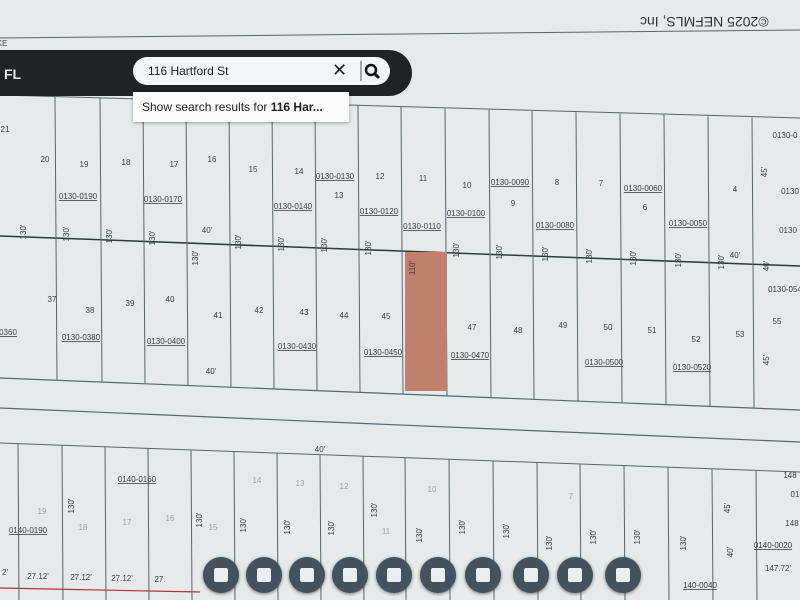 This screenshot has width=800, height=600. I want to click on search-button, so click(371, 71).